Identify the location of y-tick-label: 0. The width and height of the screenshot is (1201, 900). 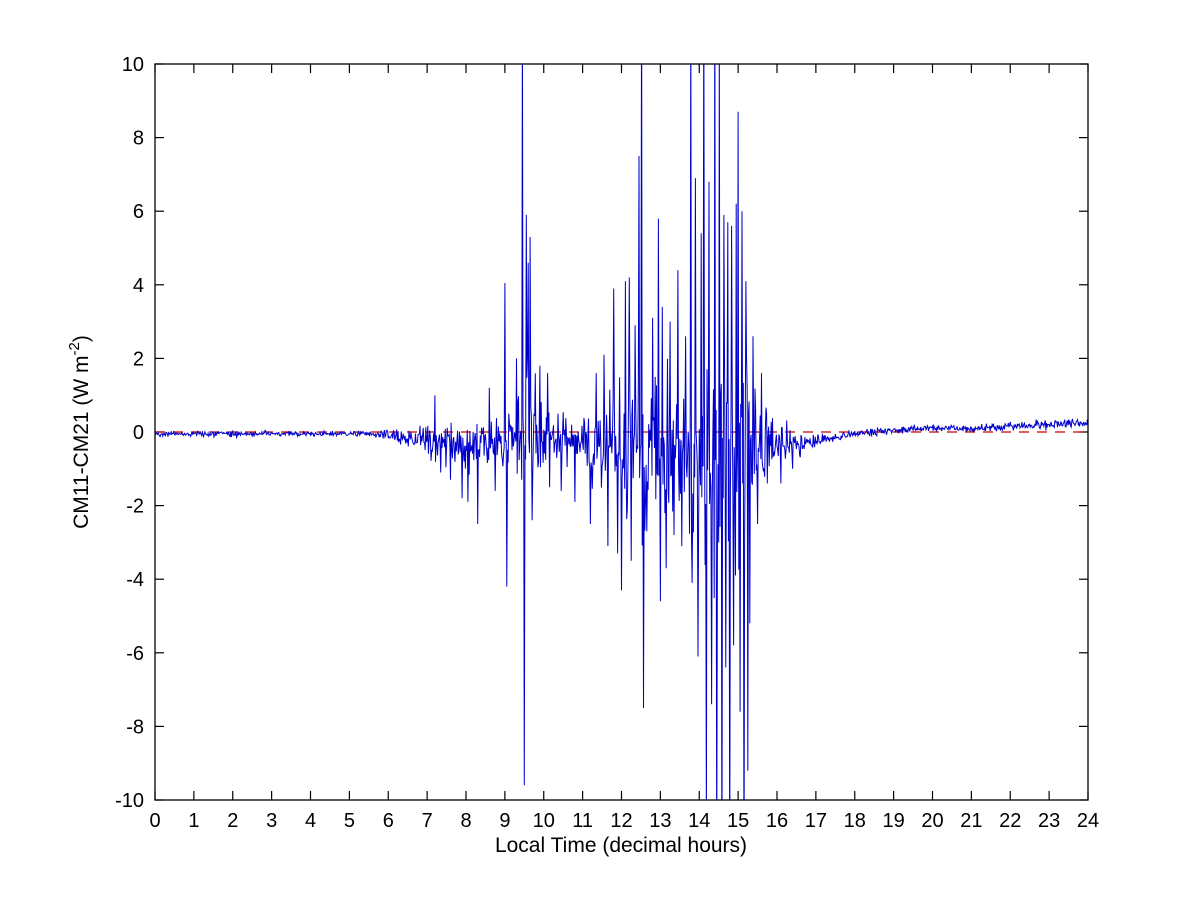
(138, 433).